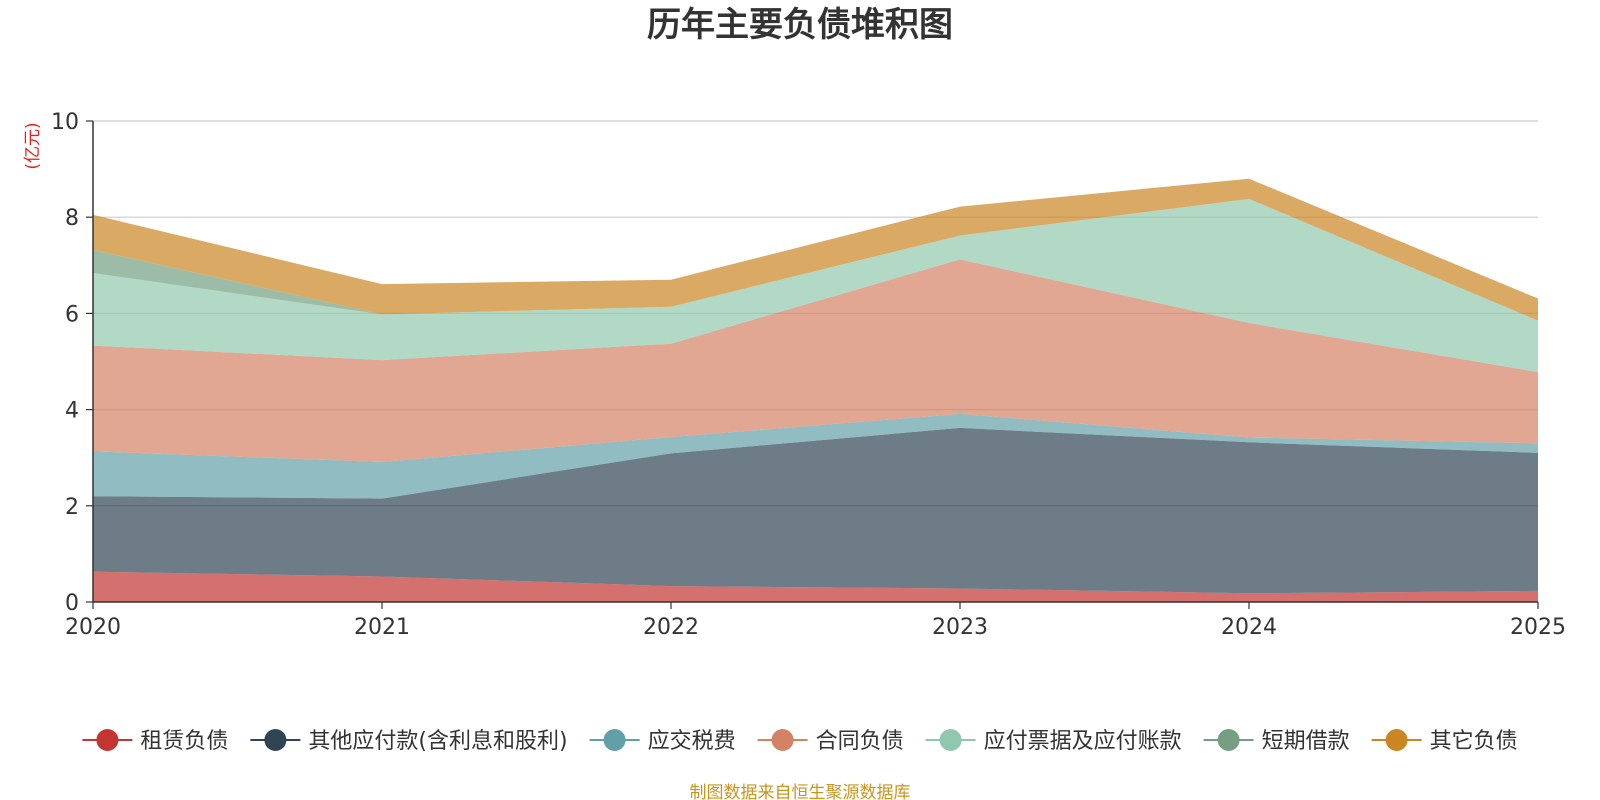 This screenshot has width=1600, height=800. I want to click on legend-item-1: 其他应付款(含利息和股利), so click(409, 741).